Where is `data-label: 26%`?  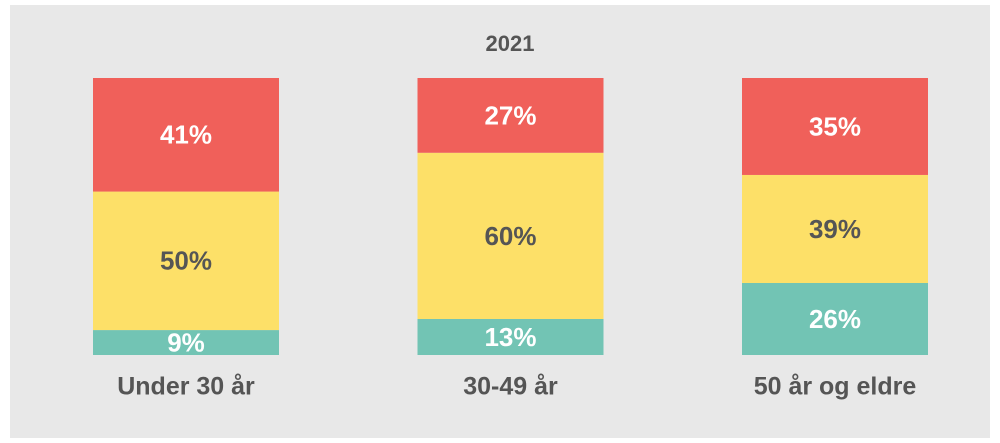
data-label: 26% is located at coordinates (835, 319).